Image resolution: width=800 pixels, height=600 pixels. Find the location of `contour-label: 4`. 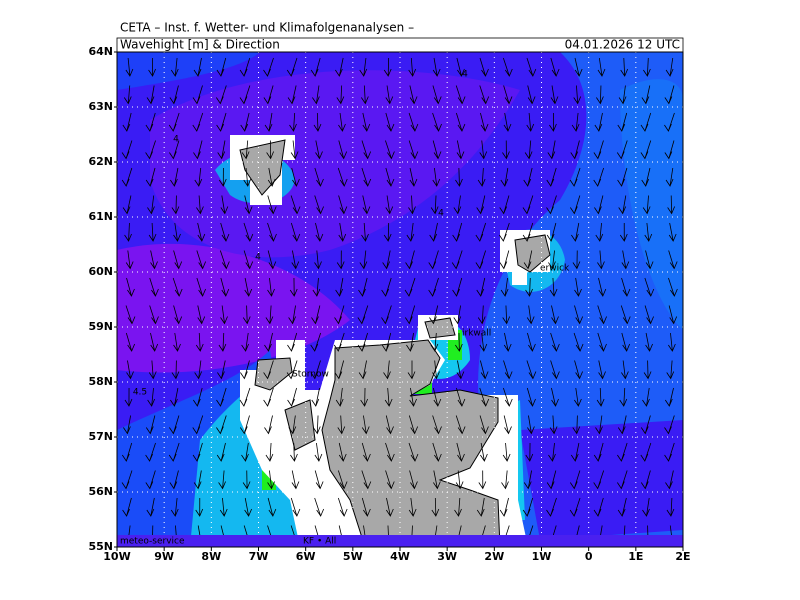

contour-label: 4 is located at coordinates (258, 258).